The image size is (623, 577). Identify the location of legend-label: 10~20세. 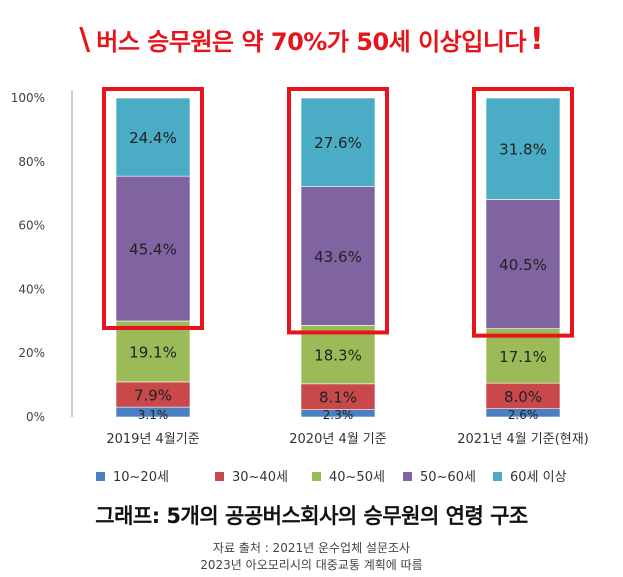
(141, 477).